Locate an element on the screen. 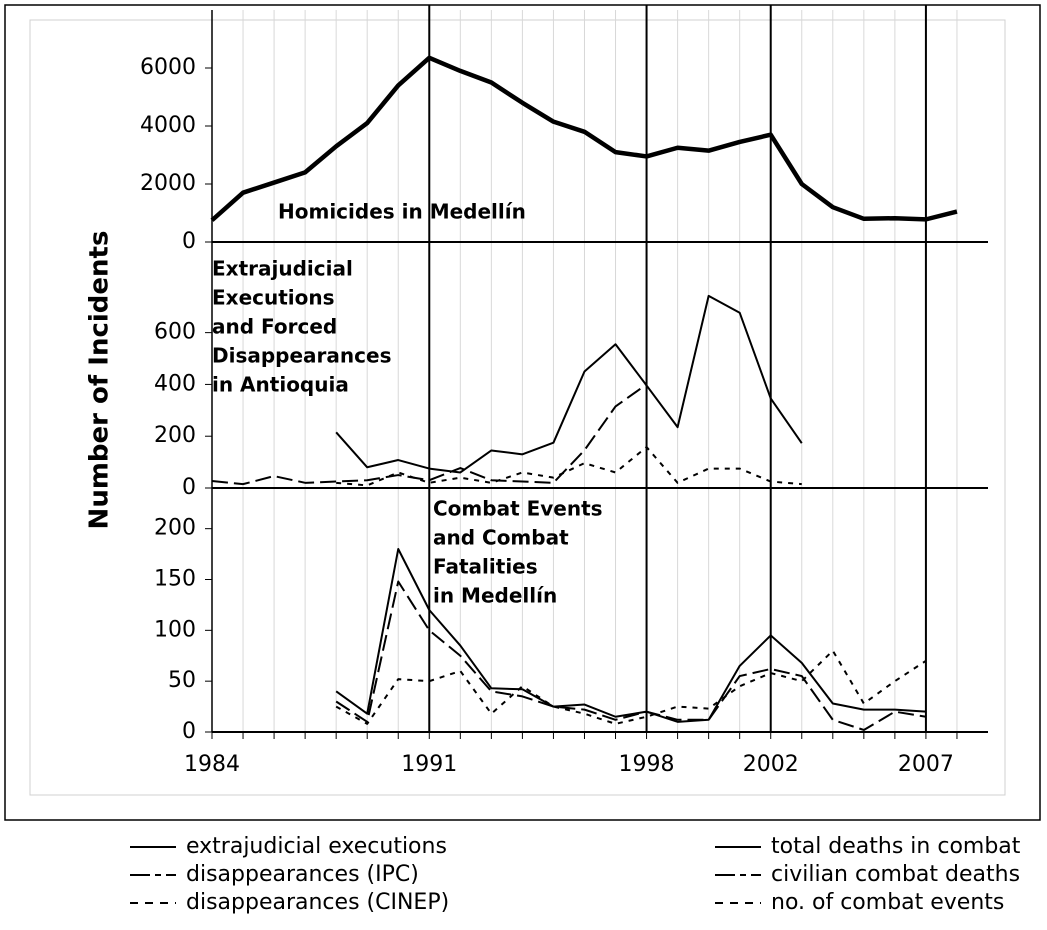 The width and height of the screenshot is (1047, 930). x-tick-label: 1991 is located at coordinates (429, 764).